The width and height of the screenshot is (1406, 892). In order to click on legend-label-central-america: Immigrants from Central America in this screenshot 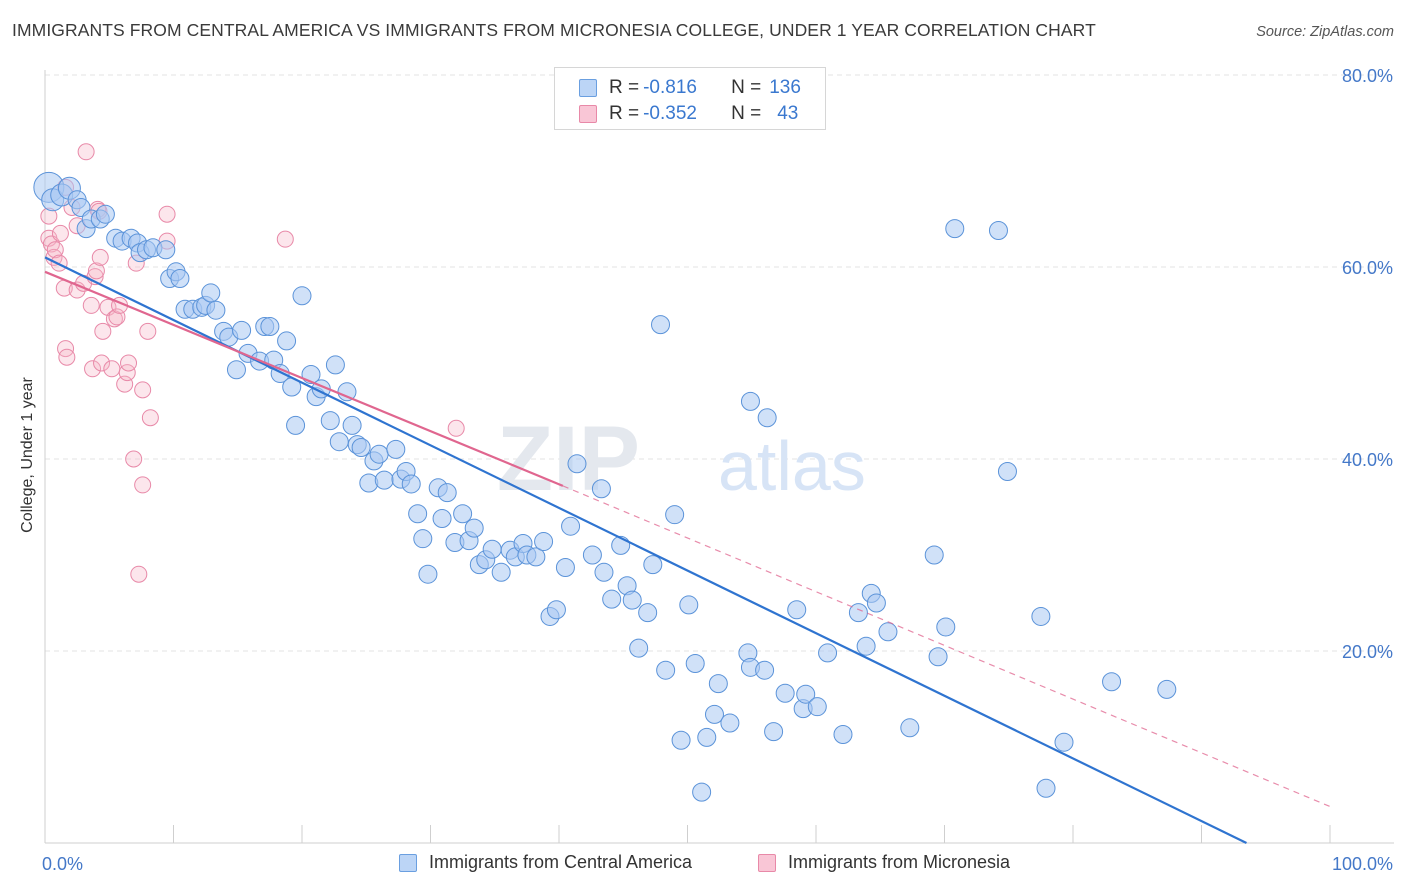, I will do `click(561, 862)`.